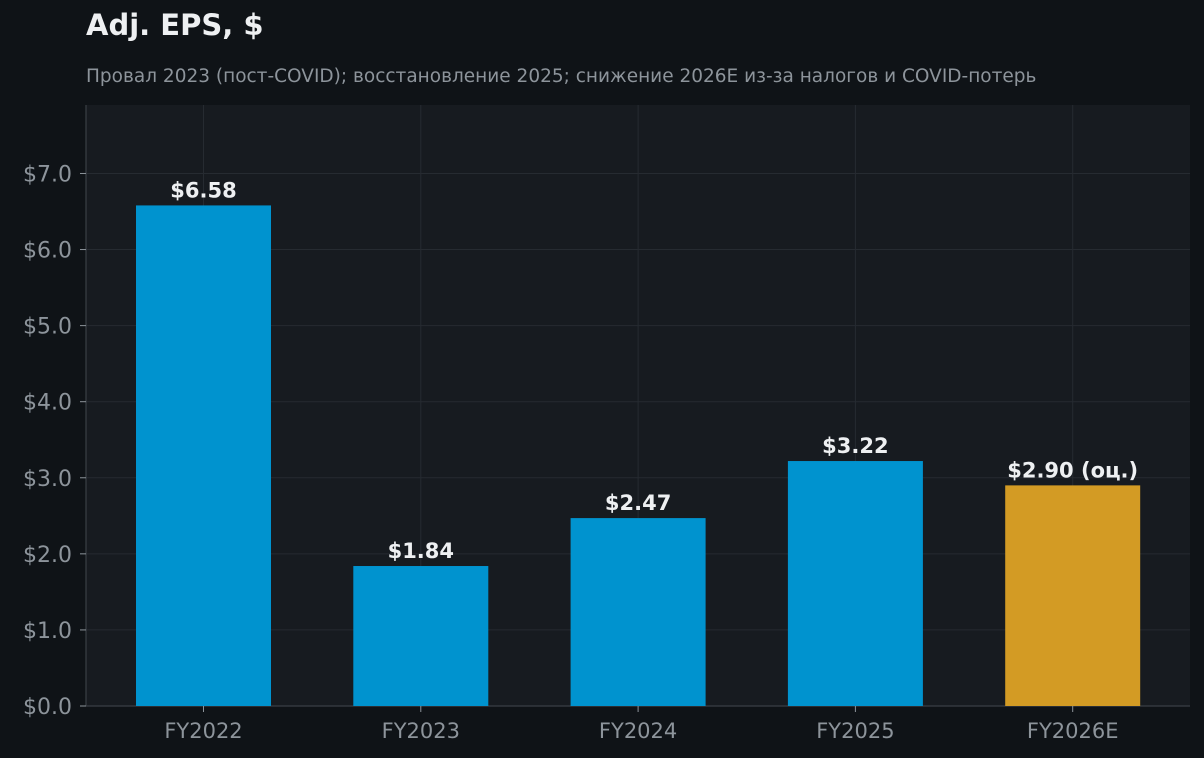  I want to click on x-tick-label: FY2023, so click(421, 731).